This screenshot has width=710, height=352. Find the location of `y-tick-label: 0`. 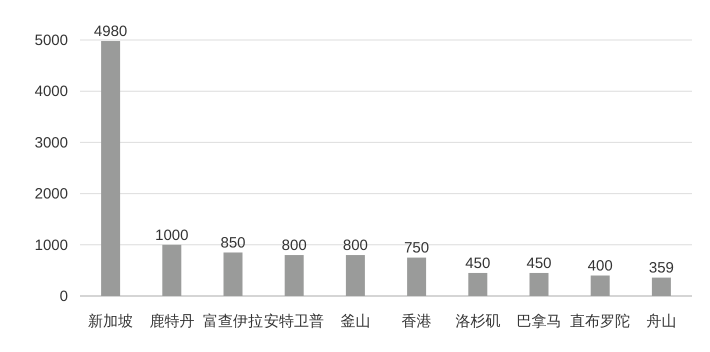

y-tick-label: 0 is located at coordinates (64, 296).